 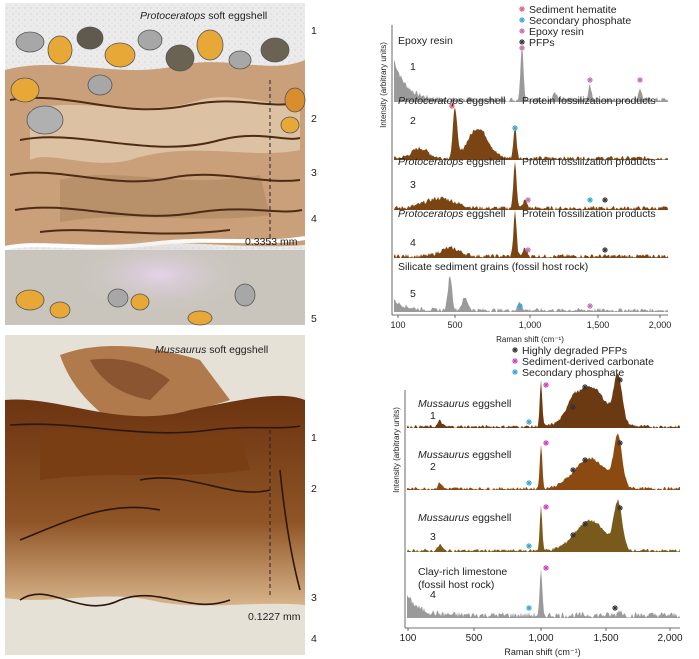 I want to click on layer-number: 5, so click(x=314, y=319).